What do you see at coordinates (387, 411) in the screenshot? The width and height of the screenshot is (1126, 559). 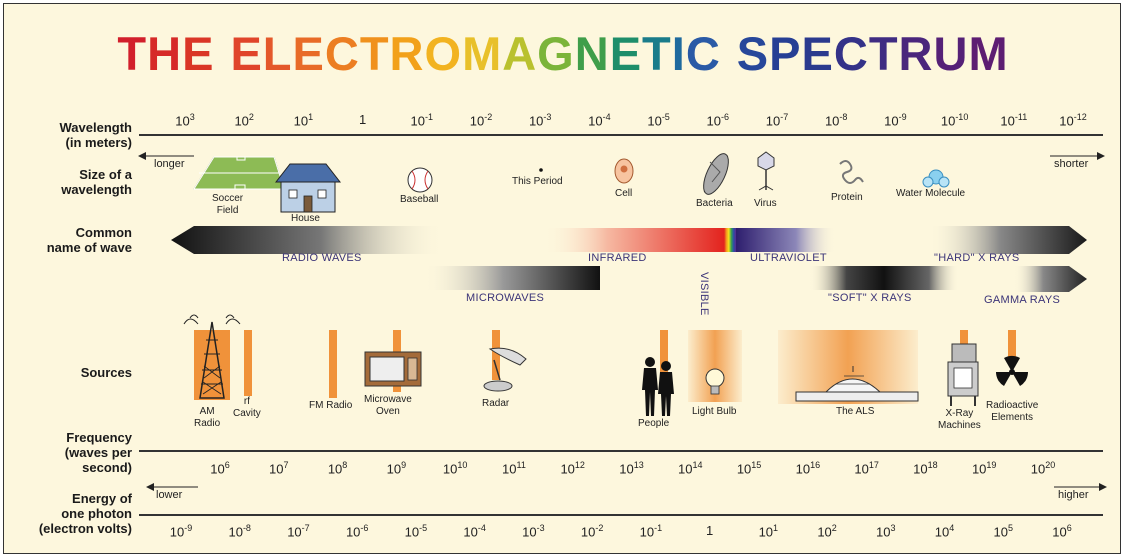 I see `text-line: Oven` at bounding box center [387, 411].